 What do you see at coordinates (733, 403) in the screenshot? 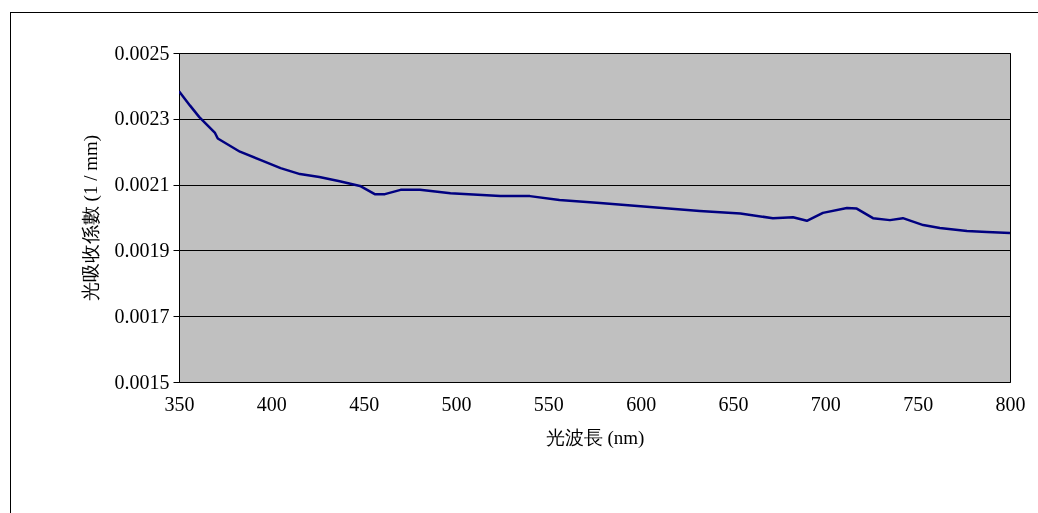
I see `x-tick-label: 650` at bounding box center [733, 403].